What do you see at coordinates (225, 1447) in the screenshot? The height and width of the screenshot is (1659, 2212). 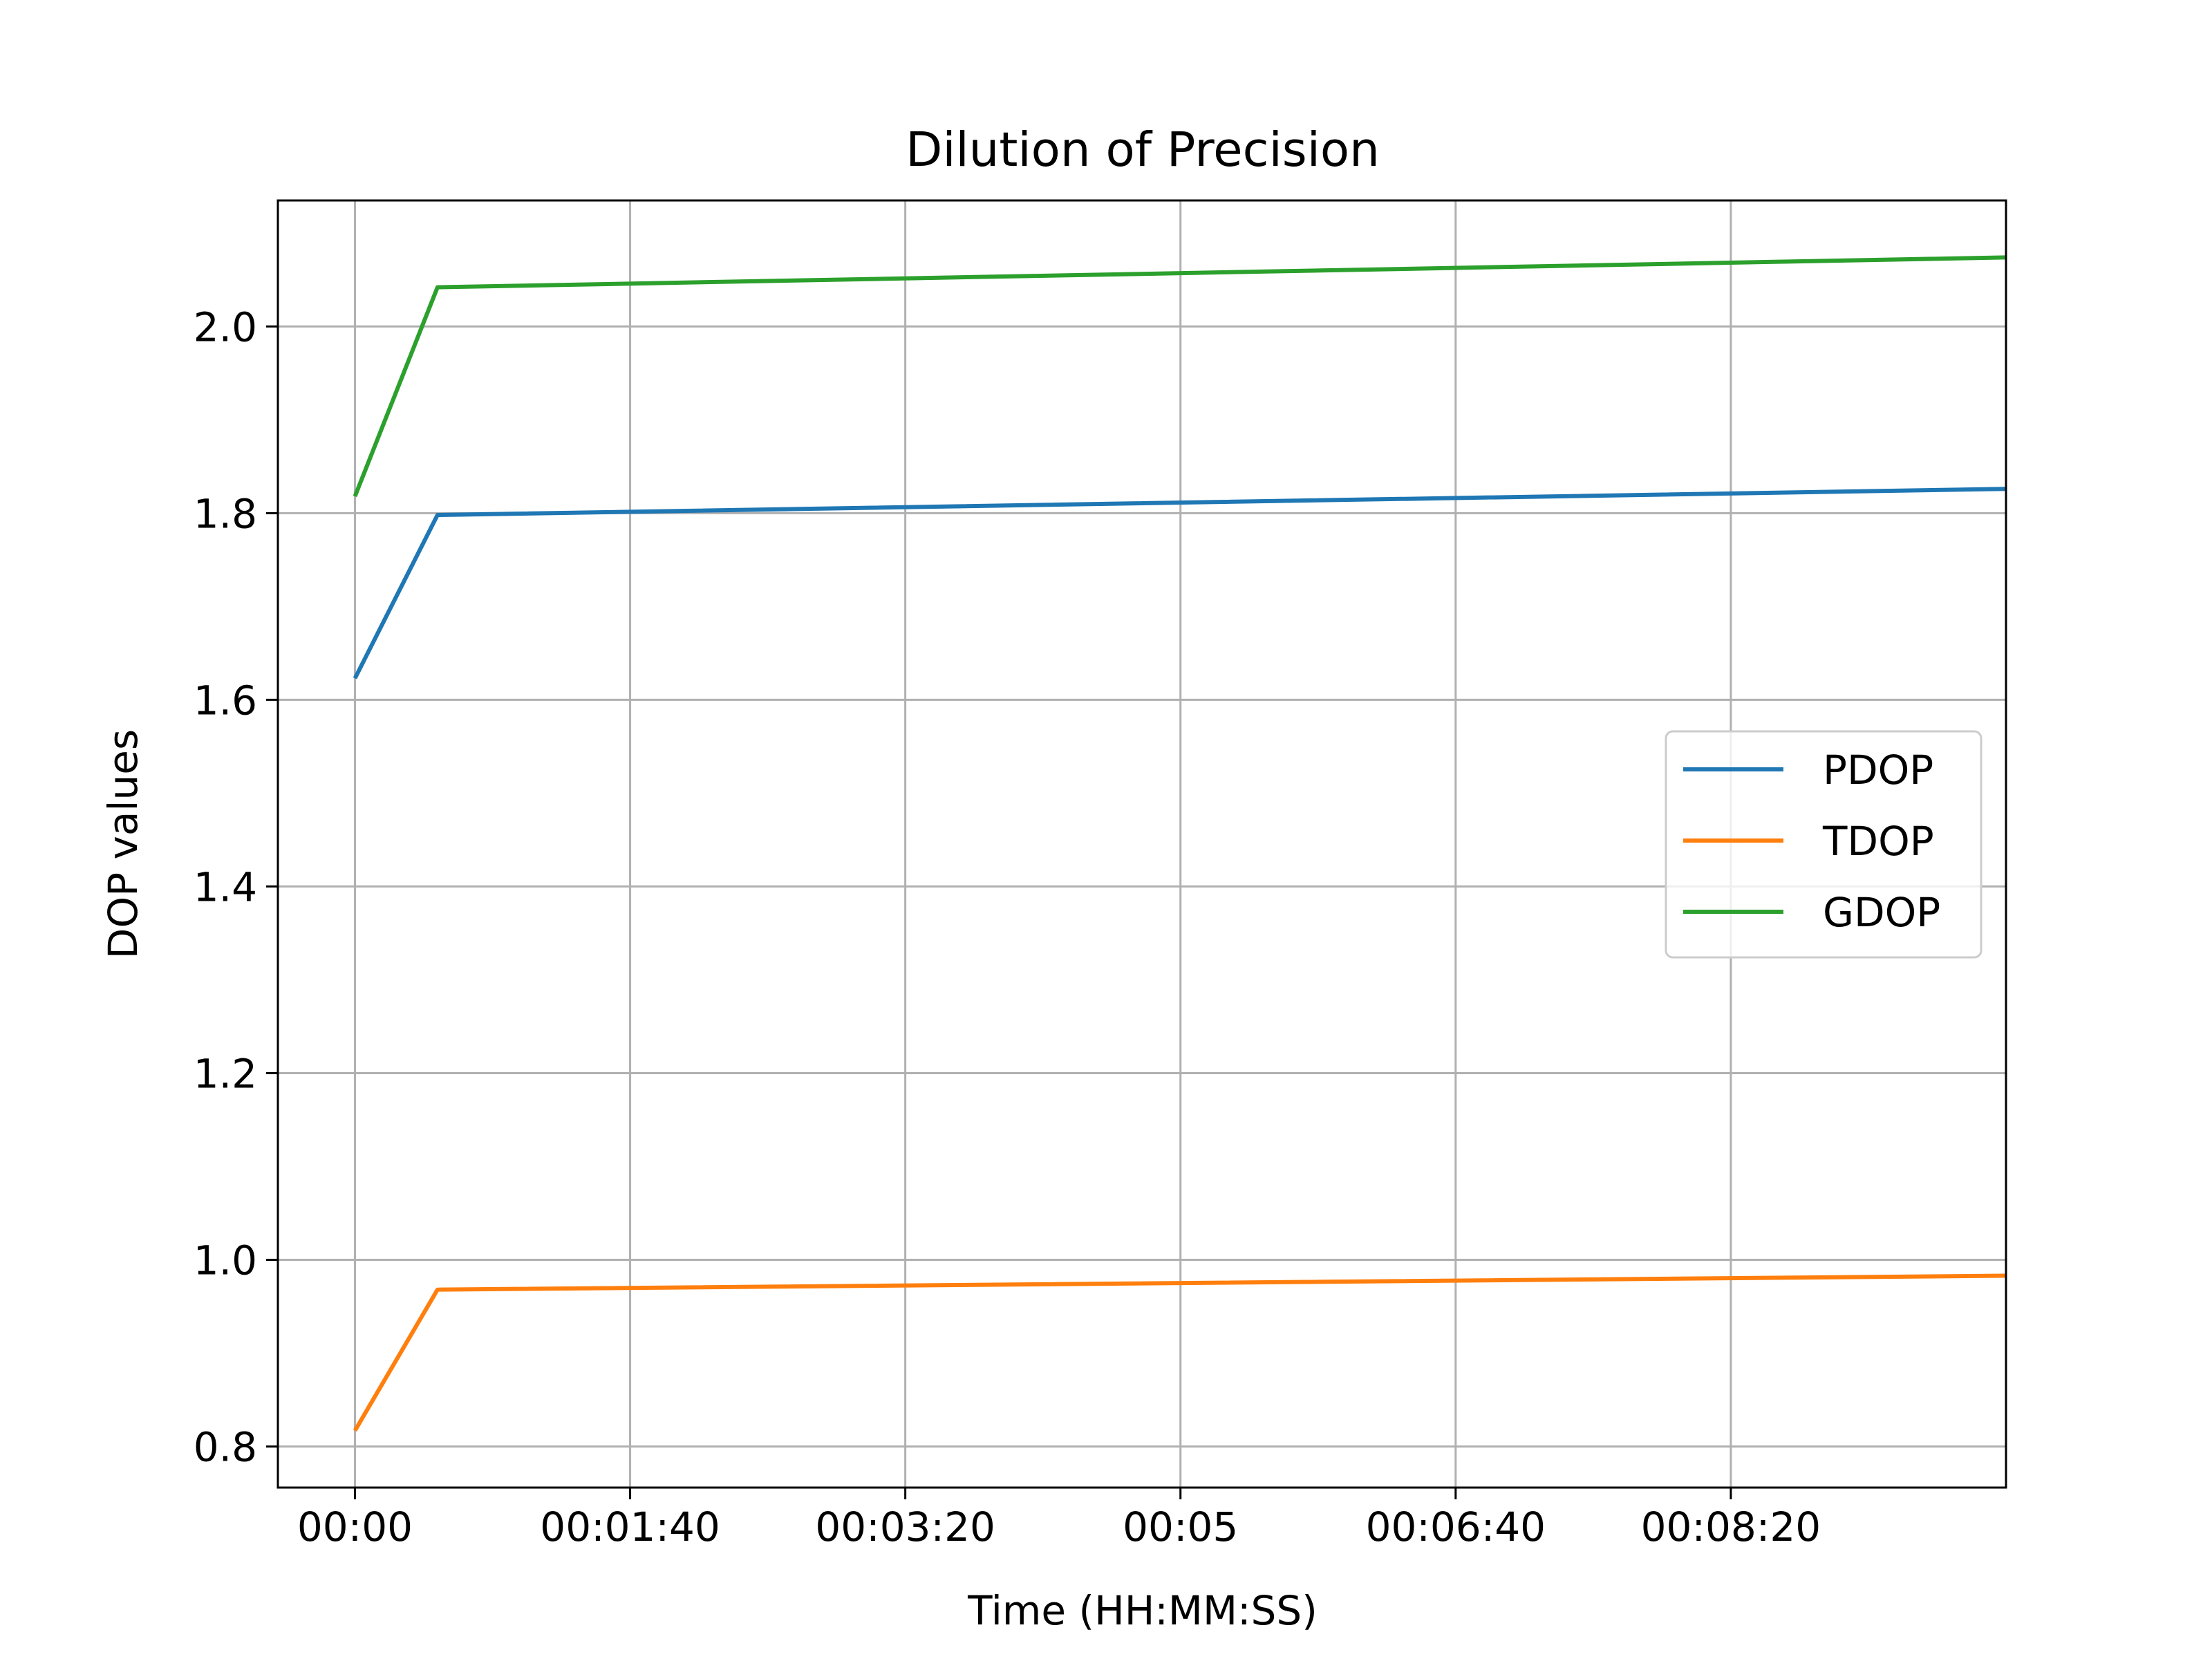 I see `y-tick-label: 0.8` at bounding box center [225, 1447].